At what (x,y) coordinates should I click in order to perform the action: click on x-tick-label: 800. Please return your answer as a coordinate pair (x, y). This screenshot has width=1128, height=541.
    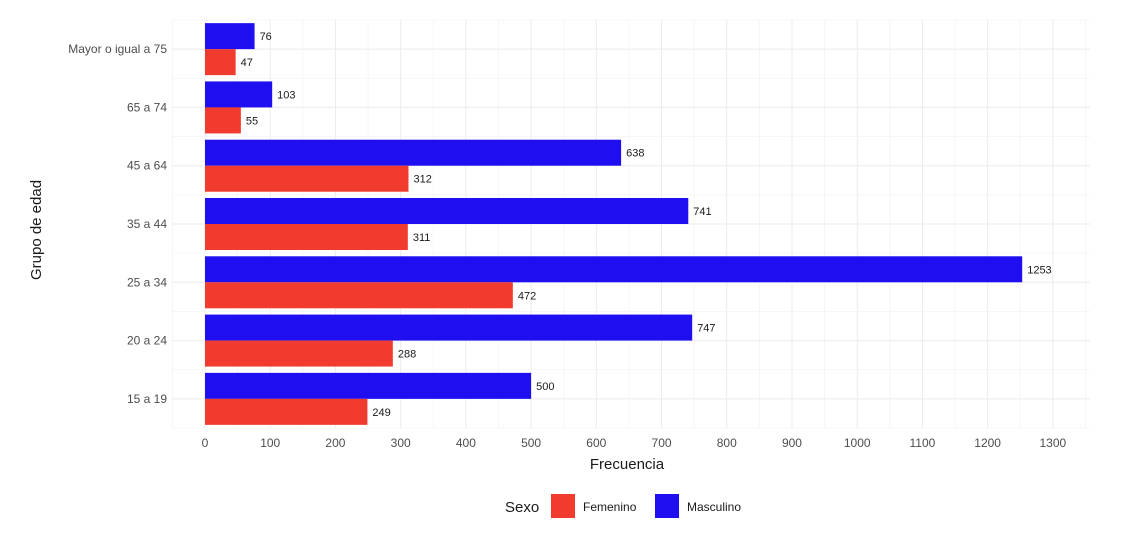
    Looking at the image, I should click on (727, 443).